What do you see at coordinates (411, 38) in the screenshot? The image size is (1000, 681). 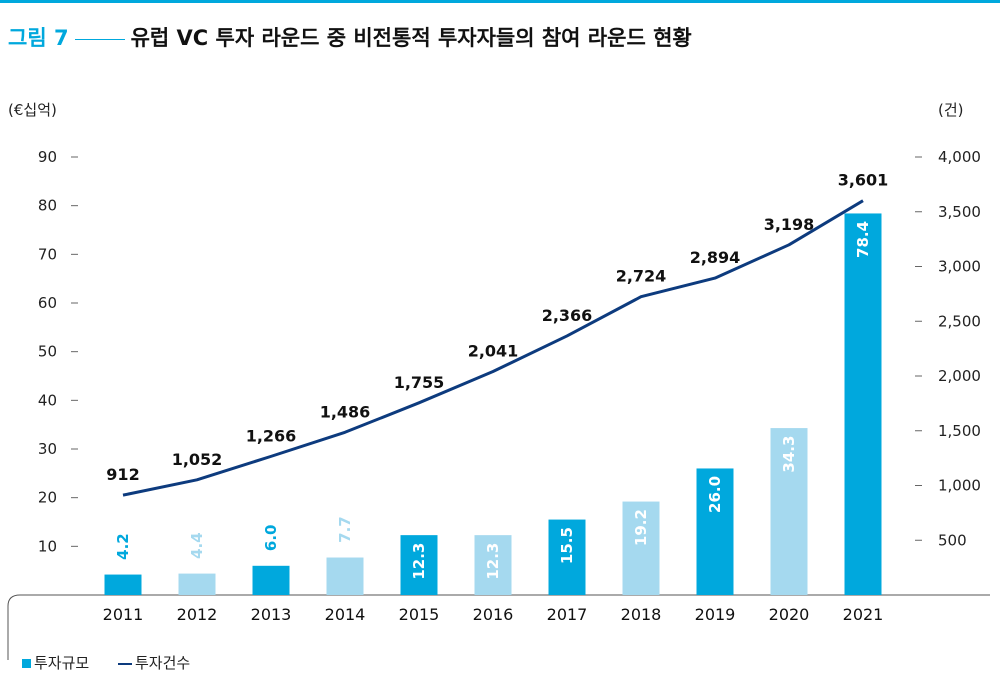 I see `title-text: 유럽 VC 투자 라운드 중 비전통적 투자자들의 참여 라운드 현황` at bounding box center [411, 38].